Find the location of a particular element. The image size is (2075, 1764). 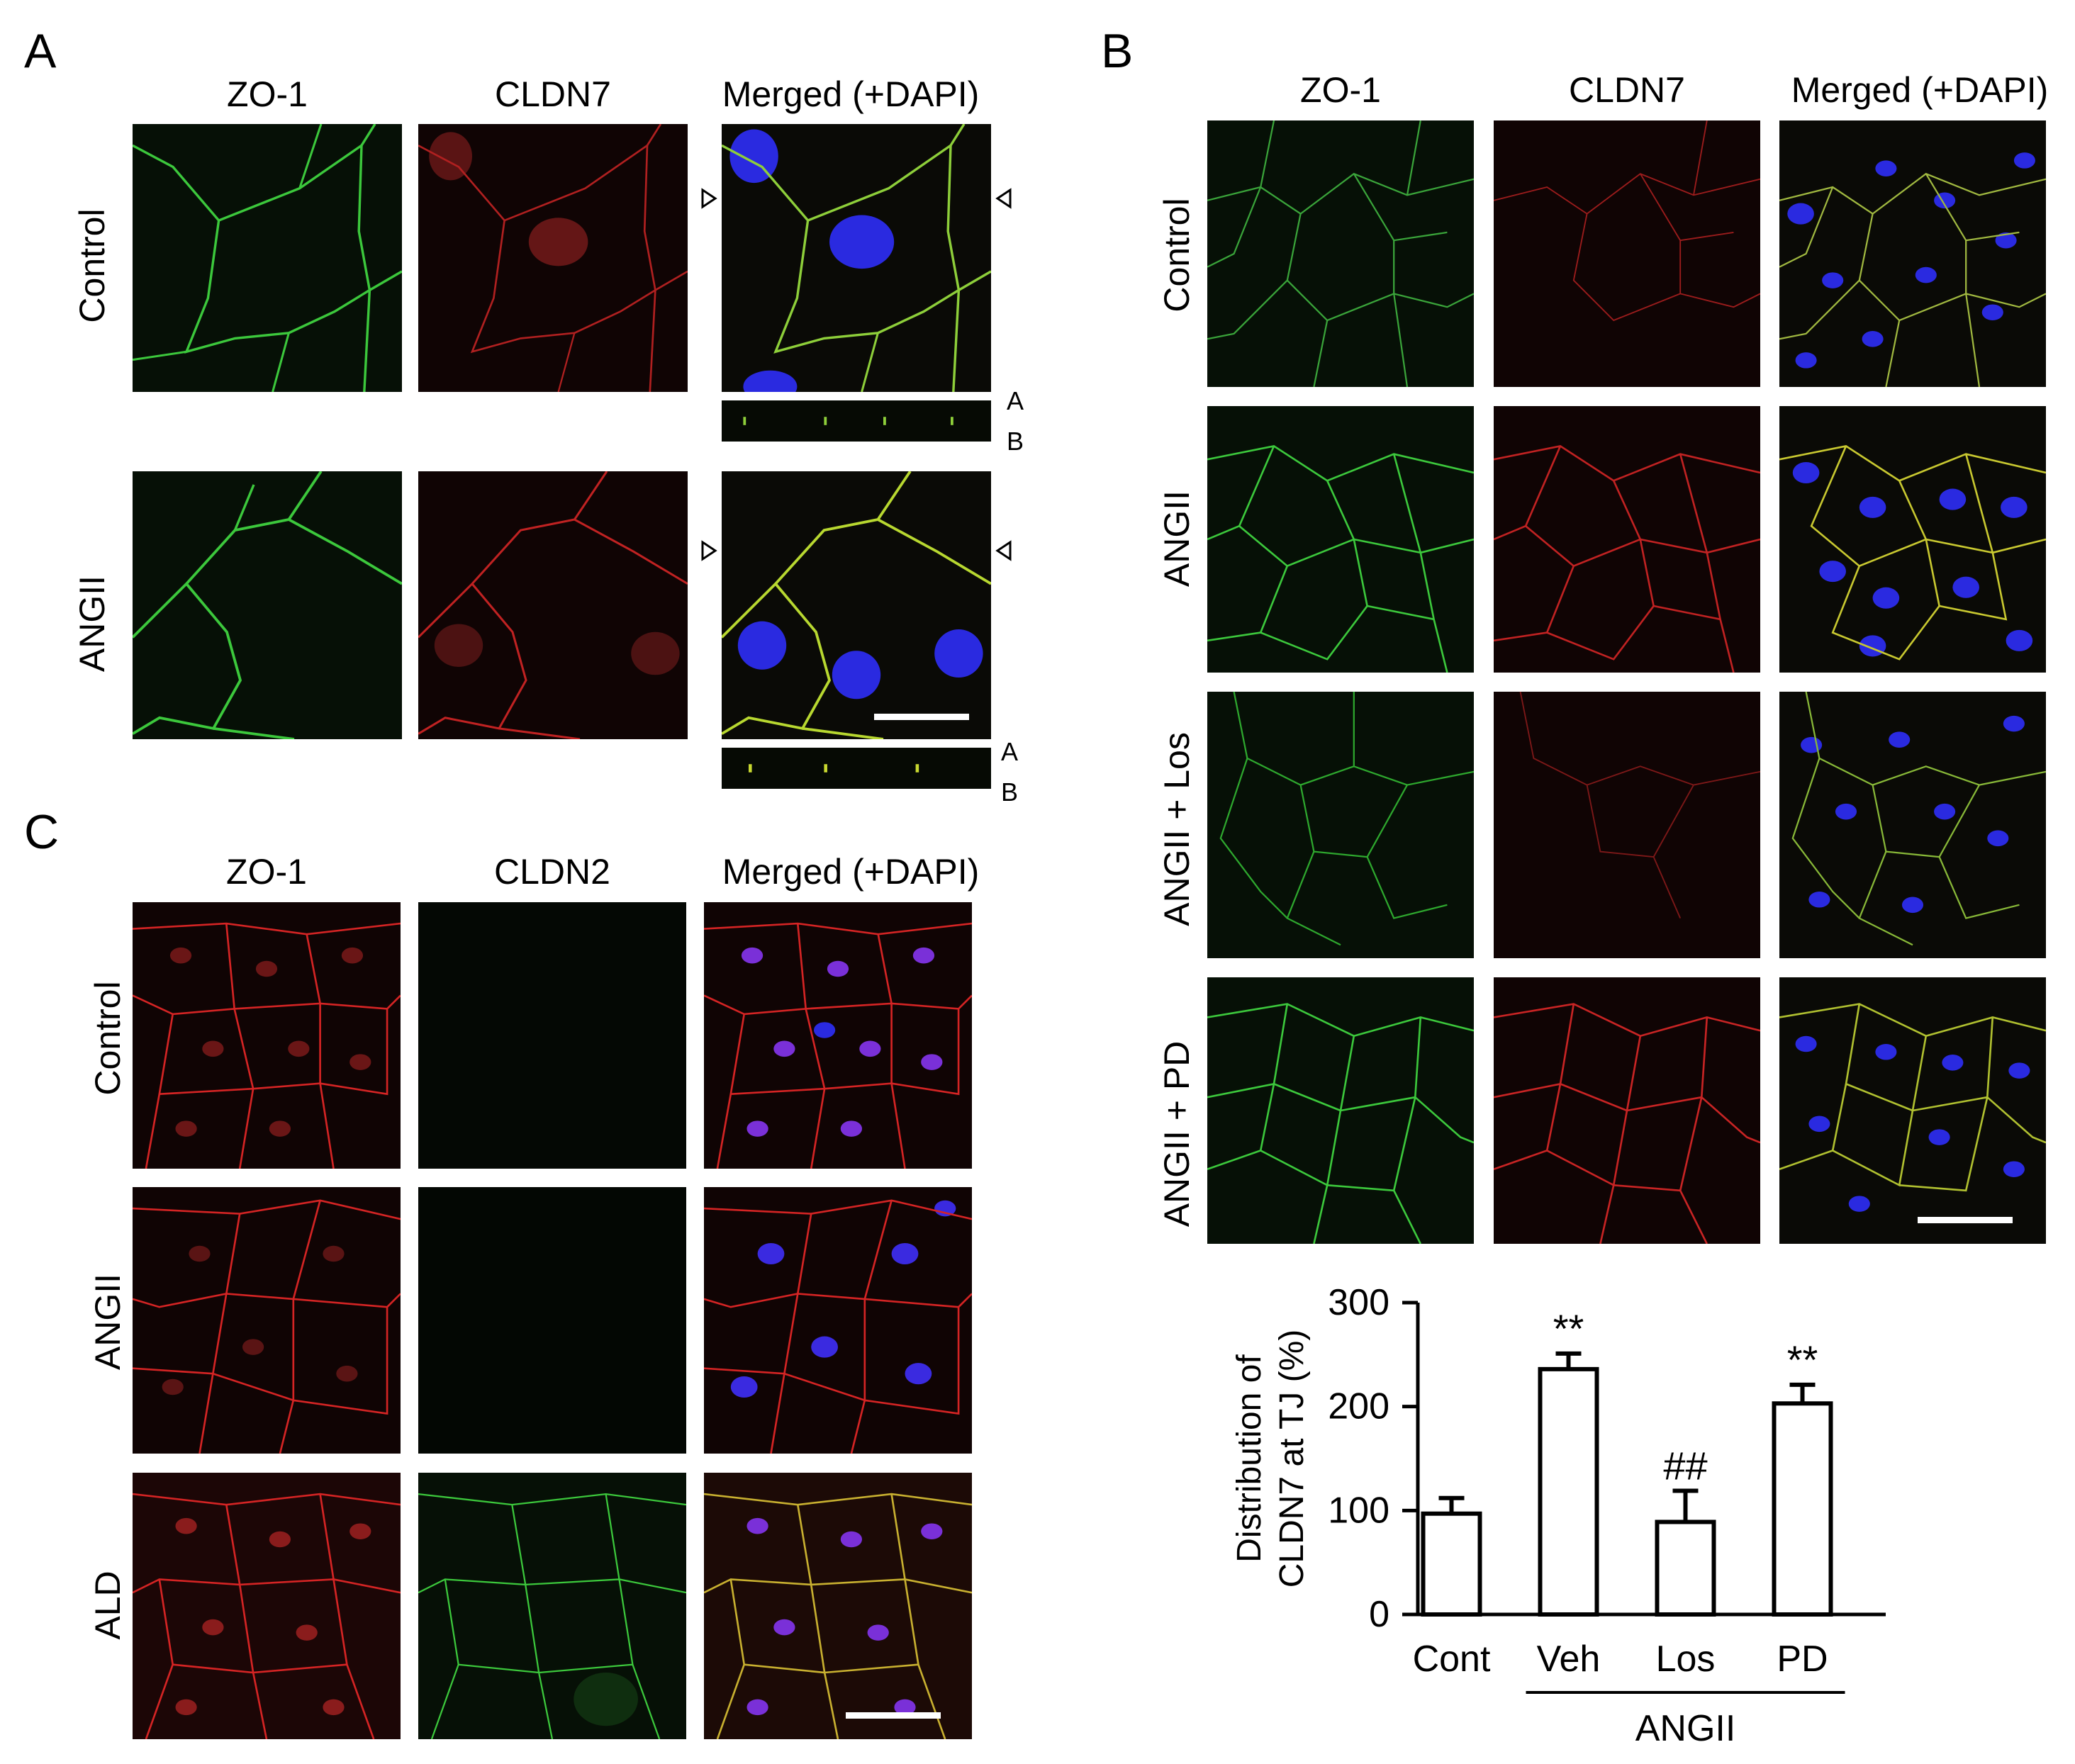

micrograph-a-control-merged is located at coordinates (857, 258).